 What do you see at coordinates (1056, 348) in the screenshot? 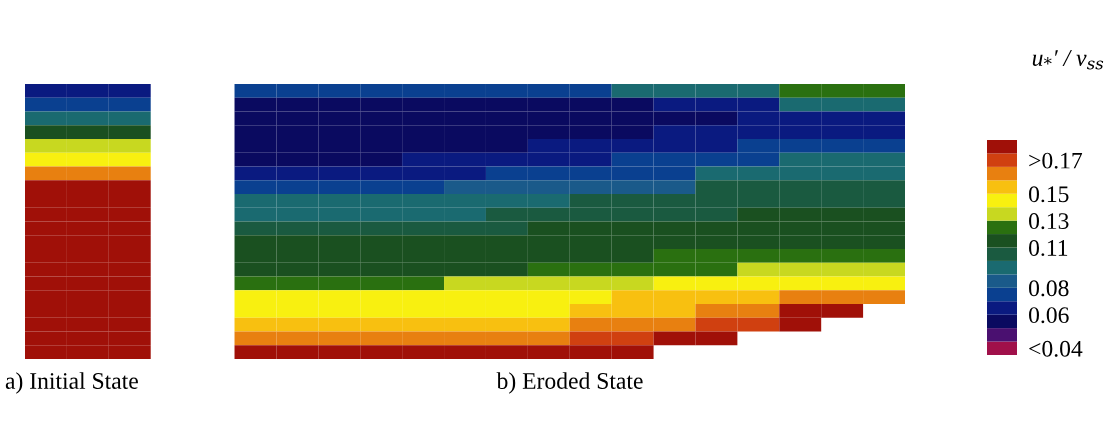
I see `color-bar-label: <0.04` at bounding box center [1056, 348].